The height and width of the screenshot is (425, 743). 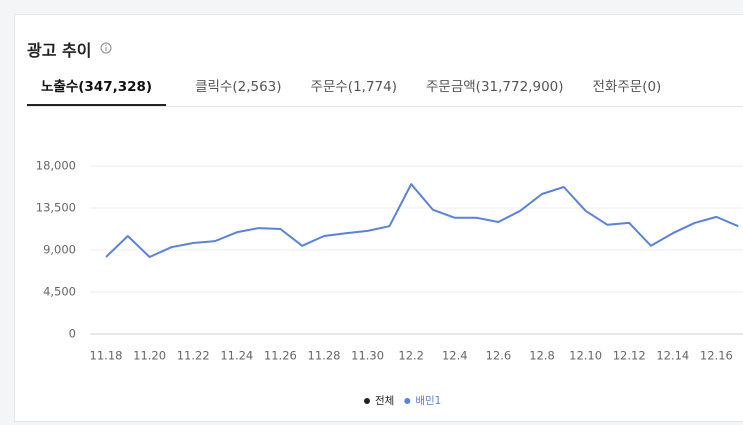 What do you see at coordinates (385, 106) in the screenshot?
I see `divider` at bounding box center [385, 106].